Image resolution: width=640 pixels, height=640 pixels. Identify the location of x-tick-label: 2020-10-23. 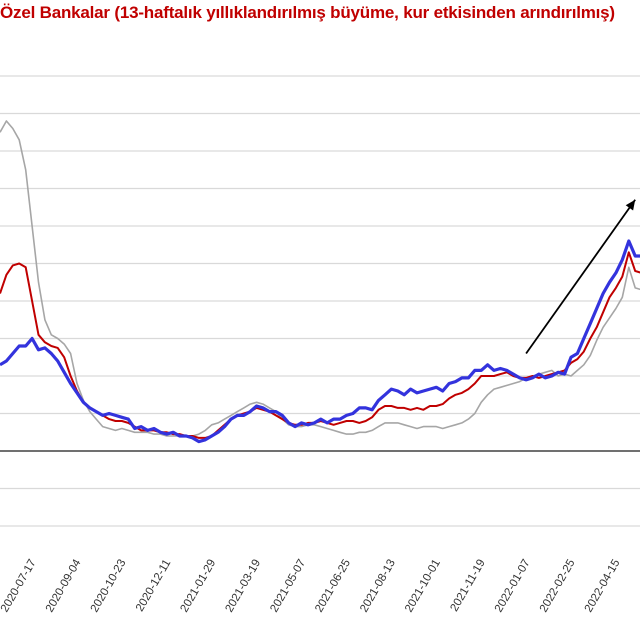
(109, 586).